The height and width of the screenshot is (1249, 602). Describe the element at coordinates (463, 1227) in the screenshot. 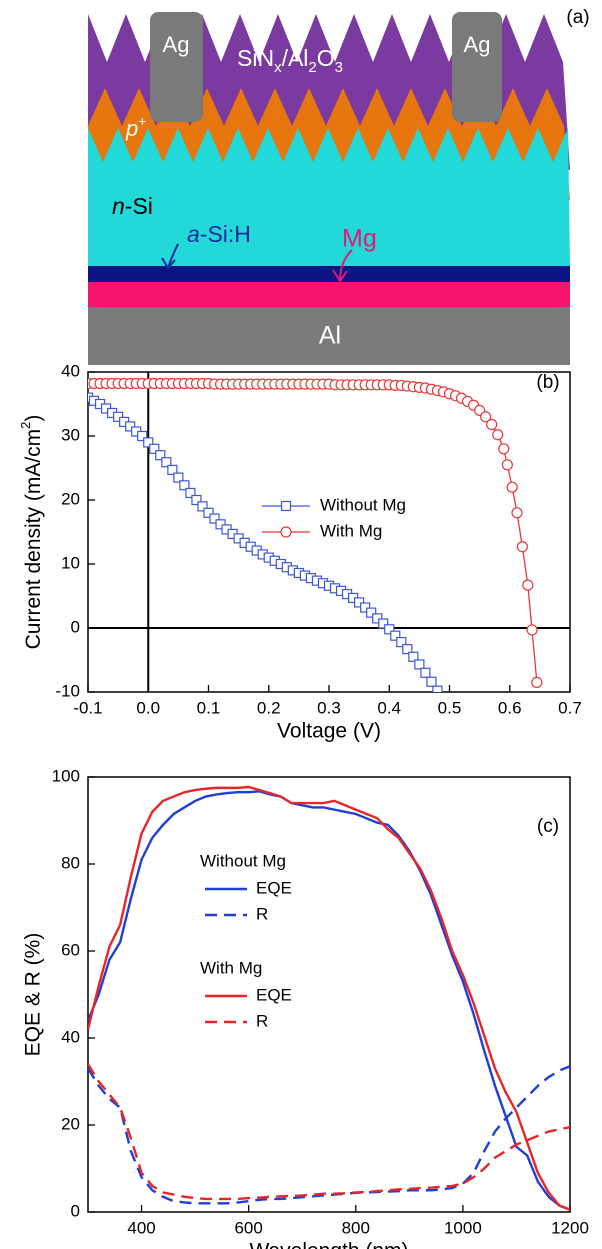

I see `x-tick-label: 1000` at that location.